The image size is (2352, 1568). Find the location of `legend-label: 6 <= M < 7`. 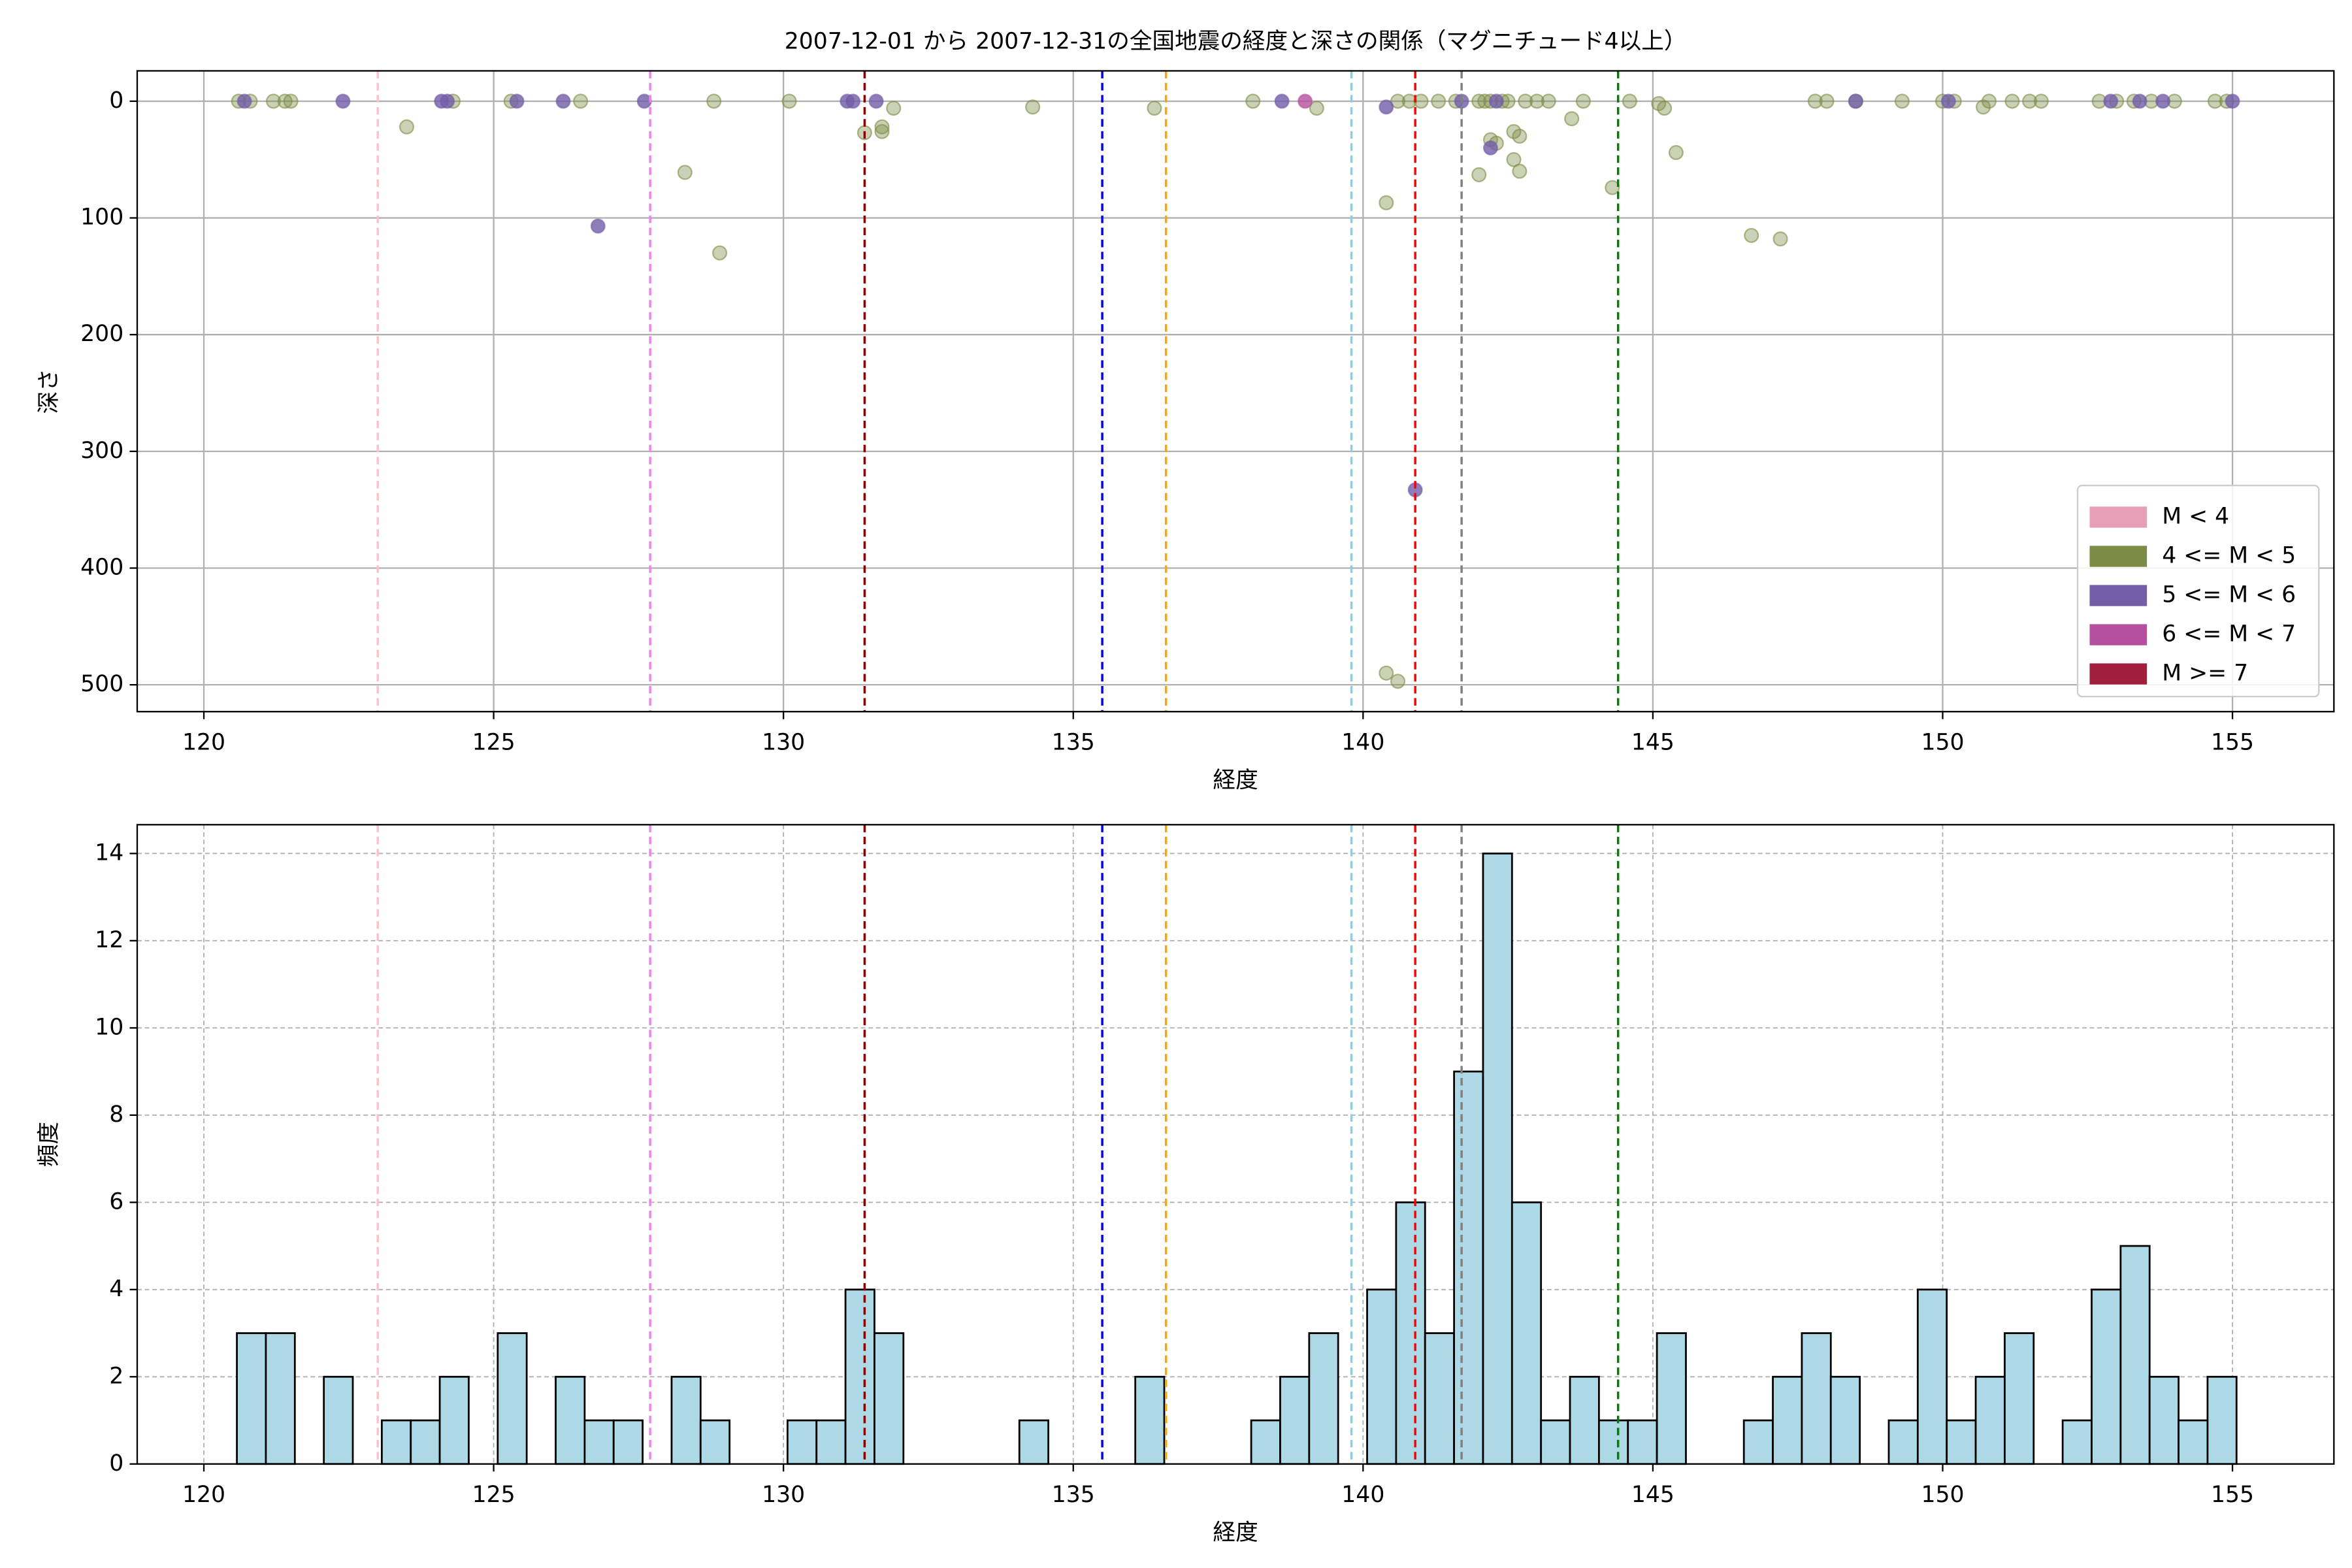

legend-label: 6 <= M < 7 is located at coordinates (2229, 634).